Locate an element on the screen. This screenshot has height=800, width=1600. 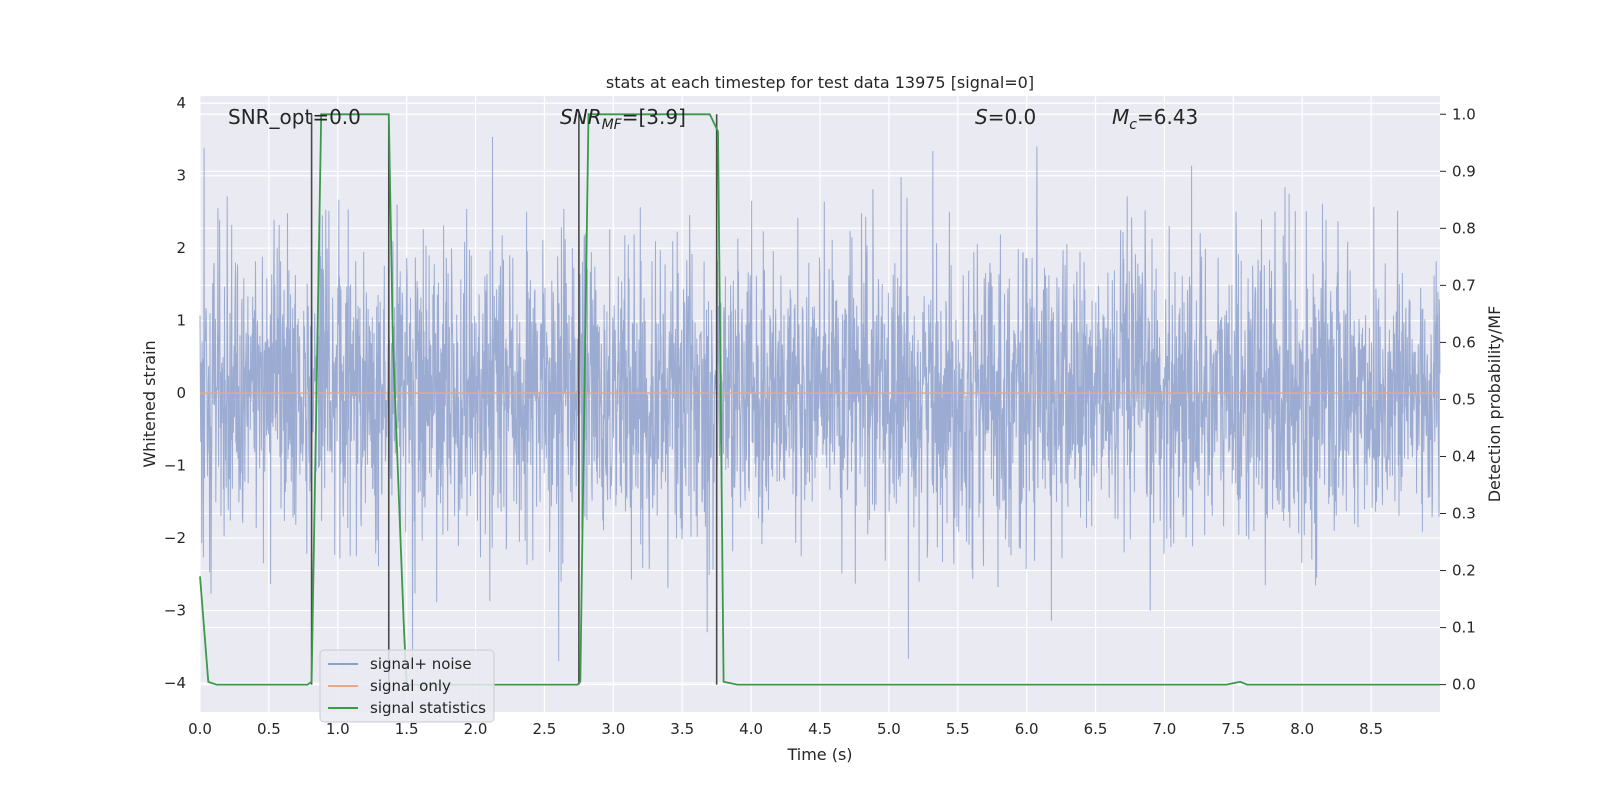
x-tick-label: 7.5 is located at coordinates (1233, 729).